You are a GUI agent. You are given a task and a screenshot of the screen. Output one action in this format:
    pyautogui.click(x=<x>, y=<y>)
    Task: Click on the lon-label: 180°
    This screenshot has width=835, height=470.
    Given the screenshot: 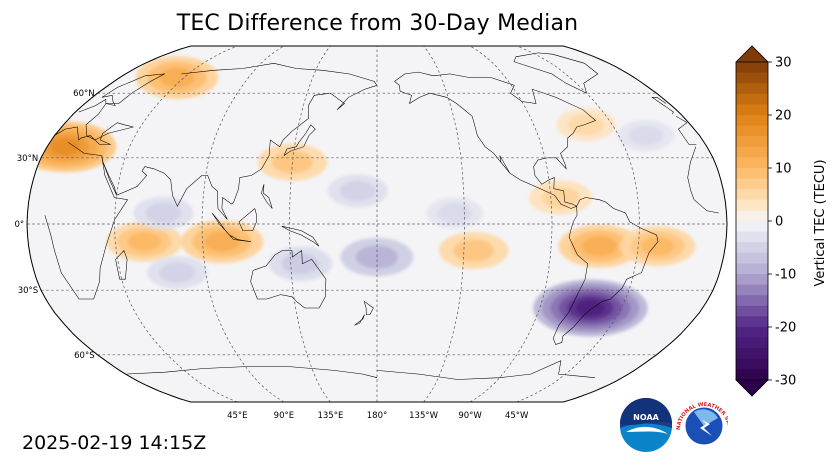 What is the action you would take?
    pyautogui.click(x=377, y=416)
    